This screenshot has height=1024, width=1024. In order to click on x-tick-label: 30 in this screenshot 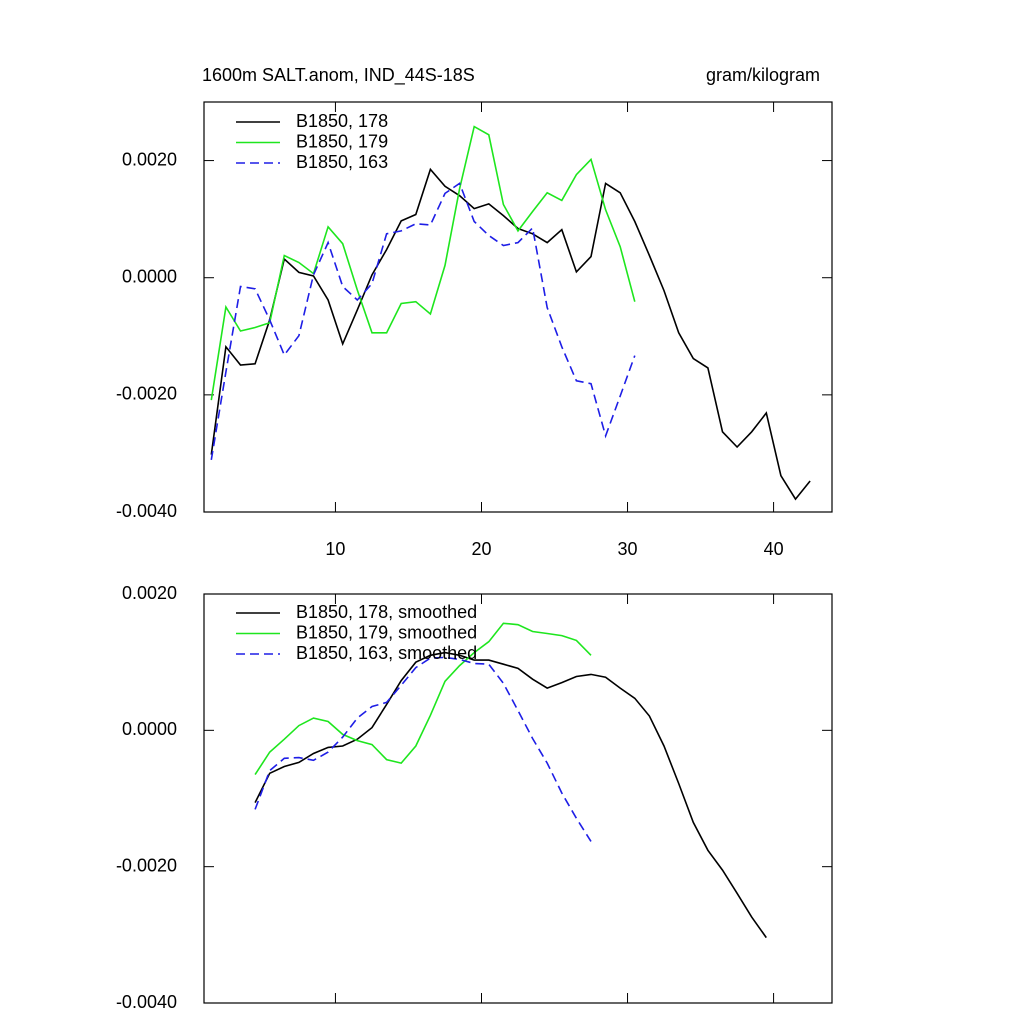, I will do `click(628, 549)`.